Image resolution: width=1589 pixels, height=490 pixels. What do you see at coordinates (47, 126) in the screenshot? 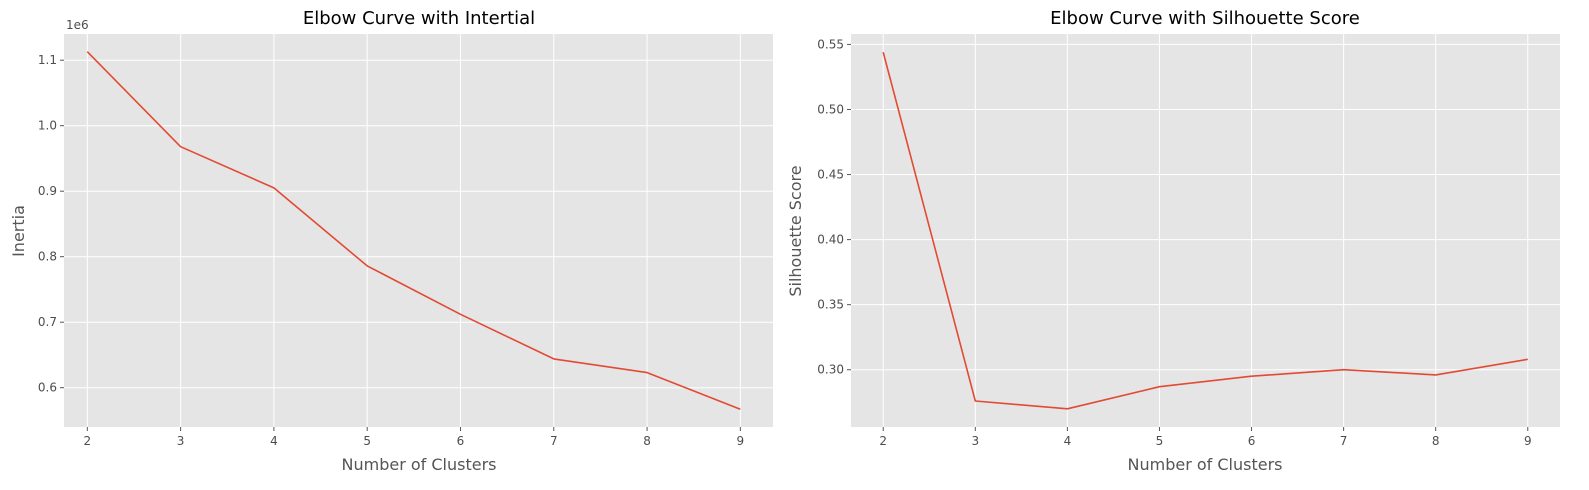
I see `inertia-y-tick-label: 1.0` at bounding box center [47, 126].